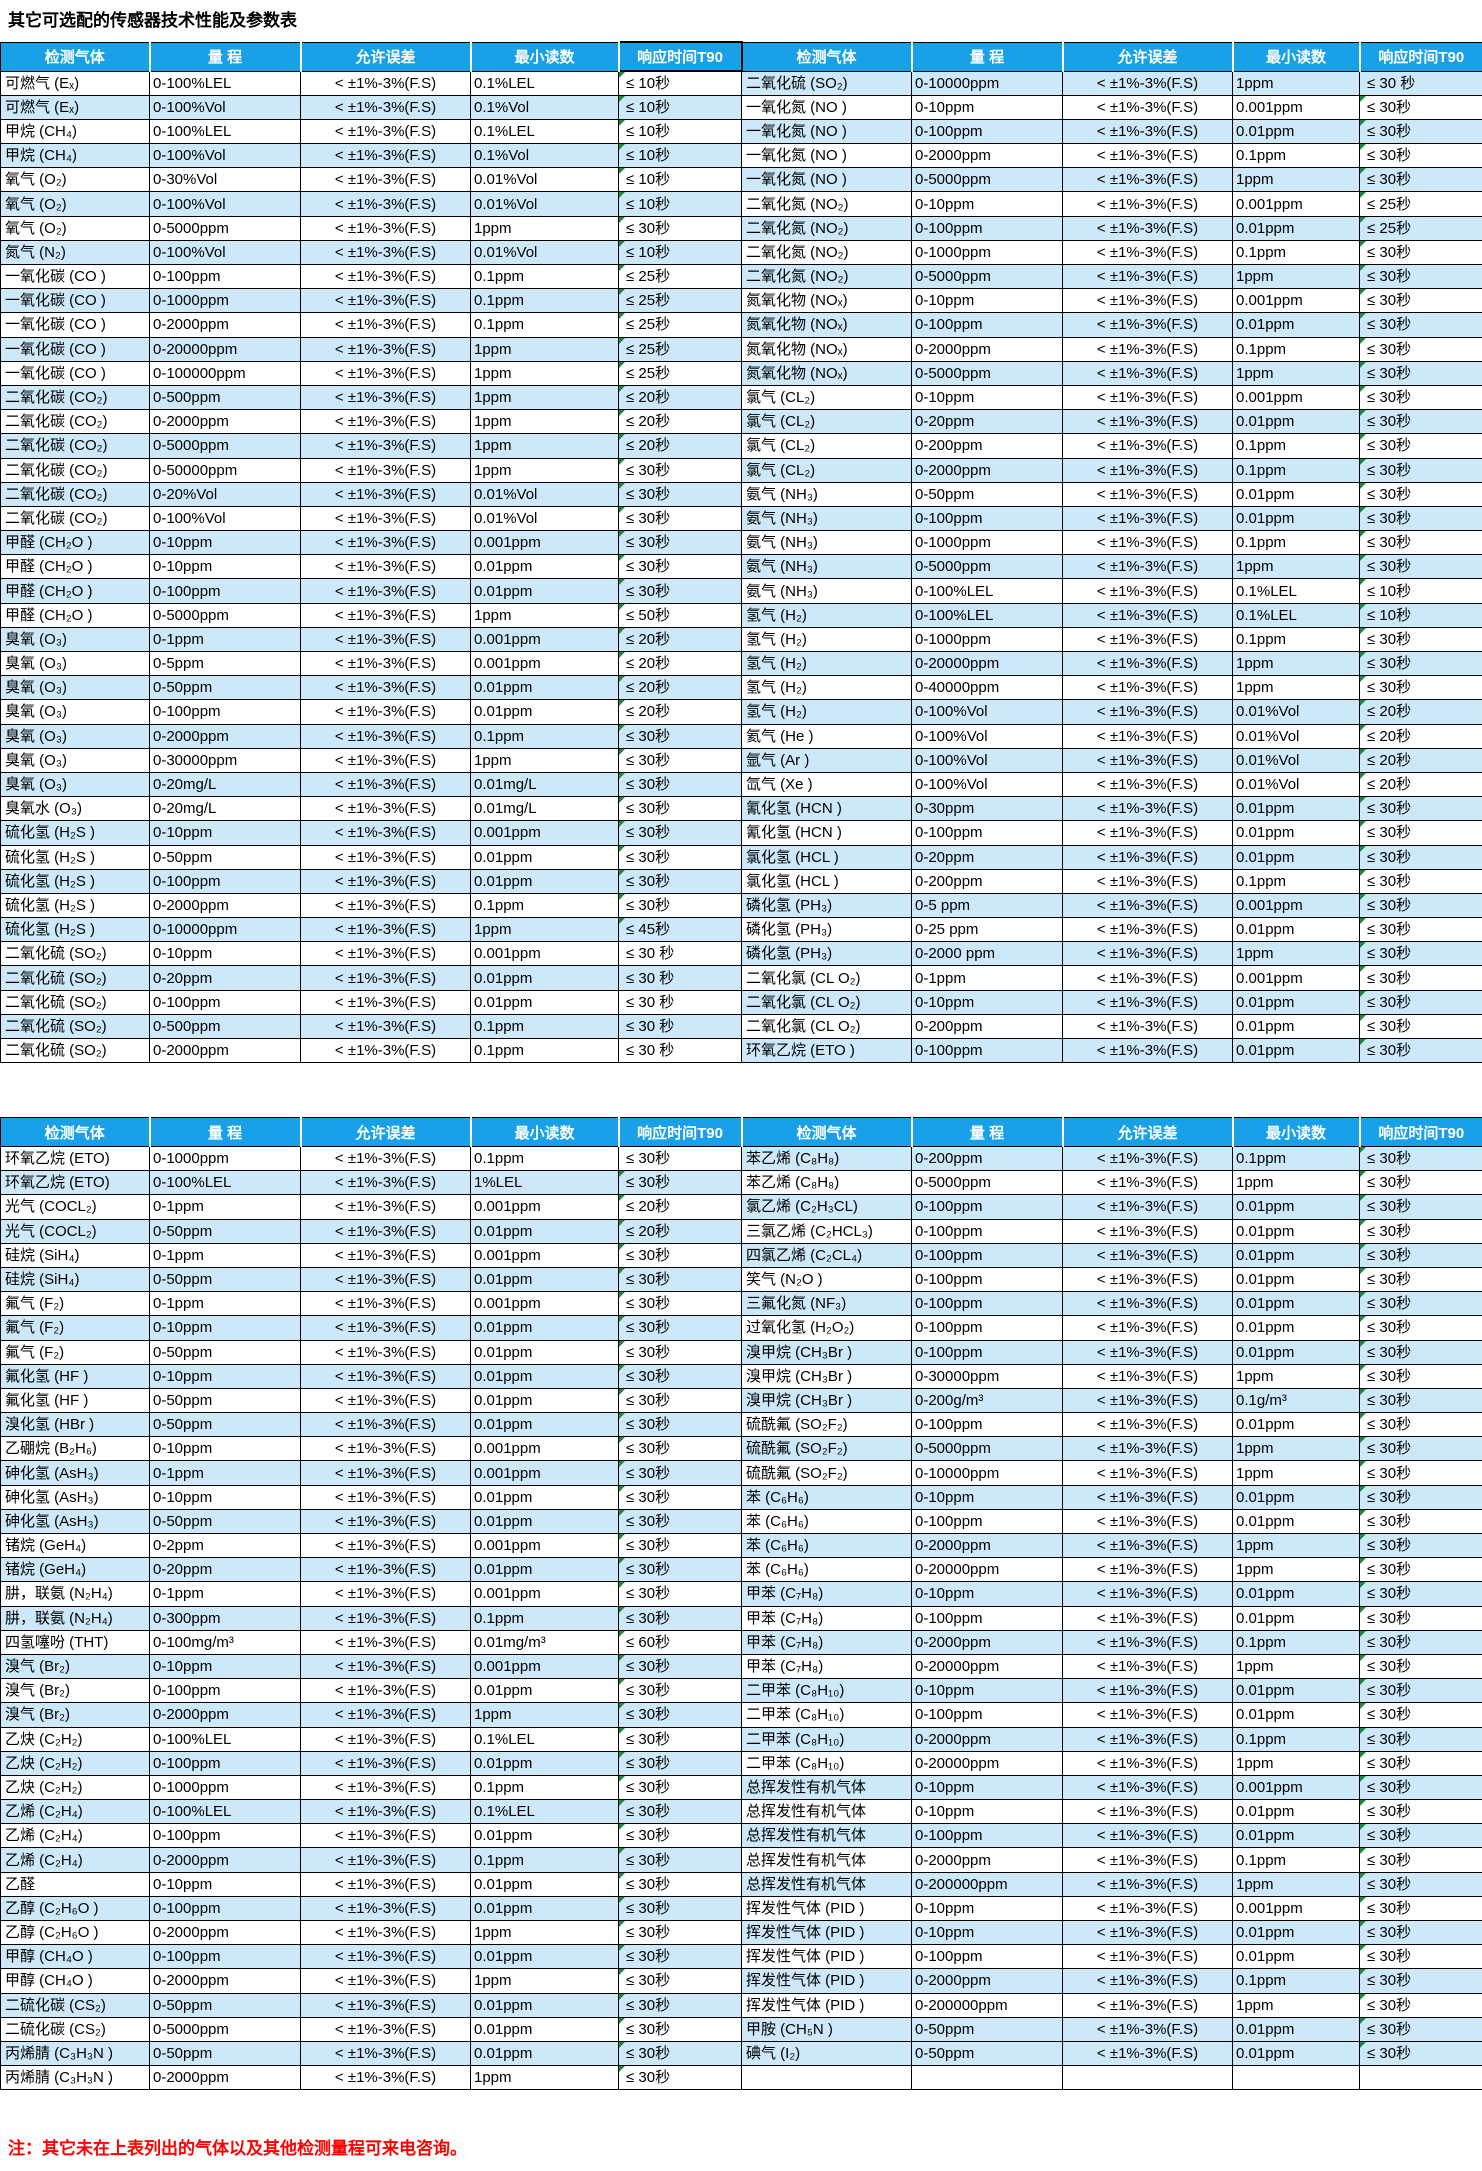 Image resolution: width=1482 pixels, height=2171 pixels. I want to click on range-cell: 0-100mg/m³, so click(225, 1642).